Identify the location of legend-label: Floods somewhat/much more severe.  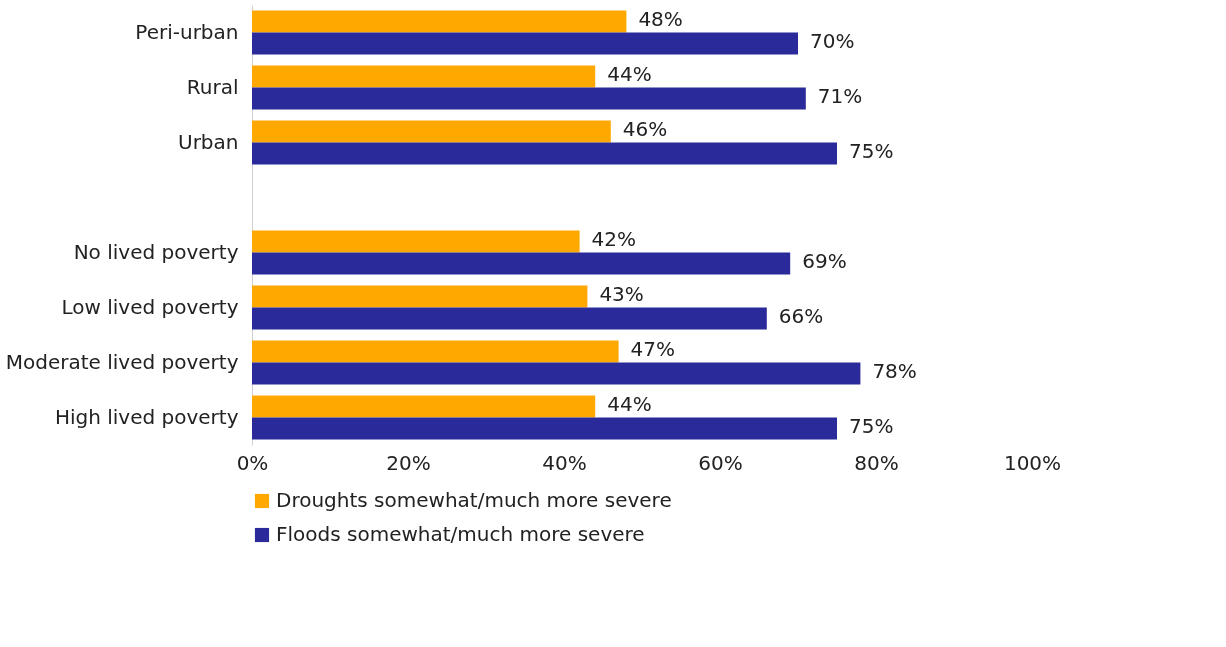
(460, 534).